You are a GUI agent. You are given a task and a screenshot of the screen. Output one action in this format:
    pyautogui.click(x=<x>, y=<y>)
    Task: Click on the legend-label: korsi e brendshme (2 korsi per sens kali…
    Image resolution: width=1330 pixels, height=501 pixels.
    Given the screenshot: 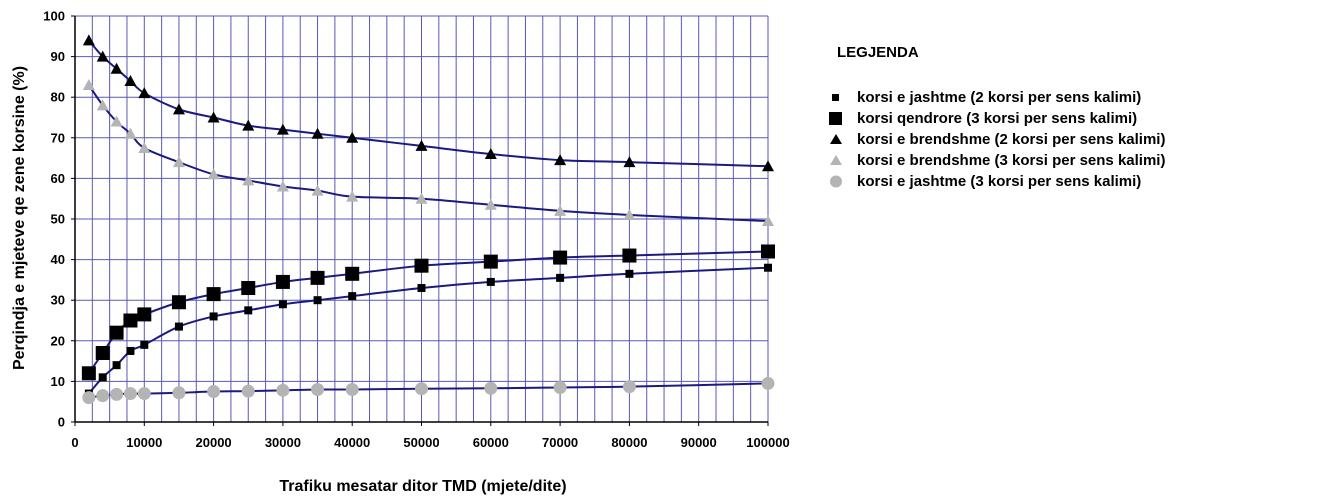 What is the action you would take?
    pyautogui.click(x=1011, y=139)
    